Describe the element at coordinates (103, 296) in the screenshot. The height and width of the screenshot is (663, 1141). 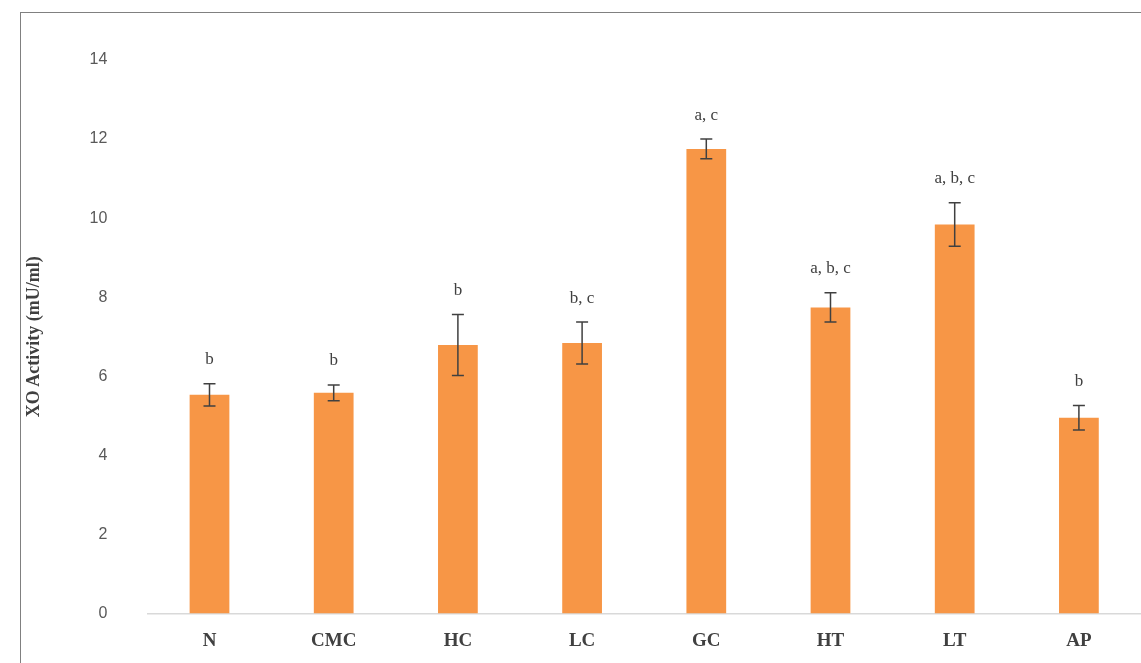
I see `y-tick-label: 8` at that location.